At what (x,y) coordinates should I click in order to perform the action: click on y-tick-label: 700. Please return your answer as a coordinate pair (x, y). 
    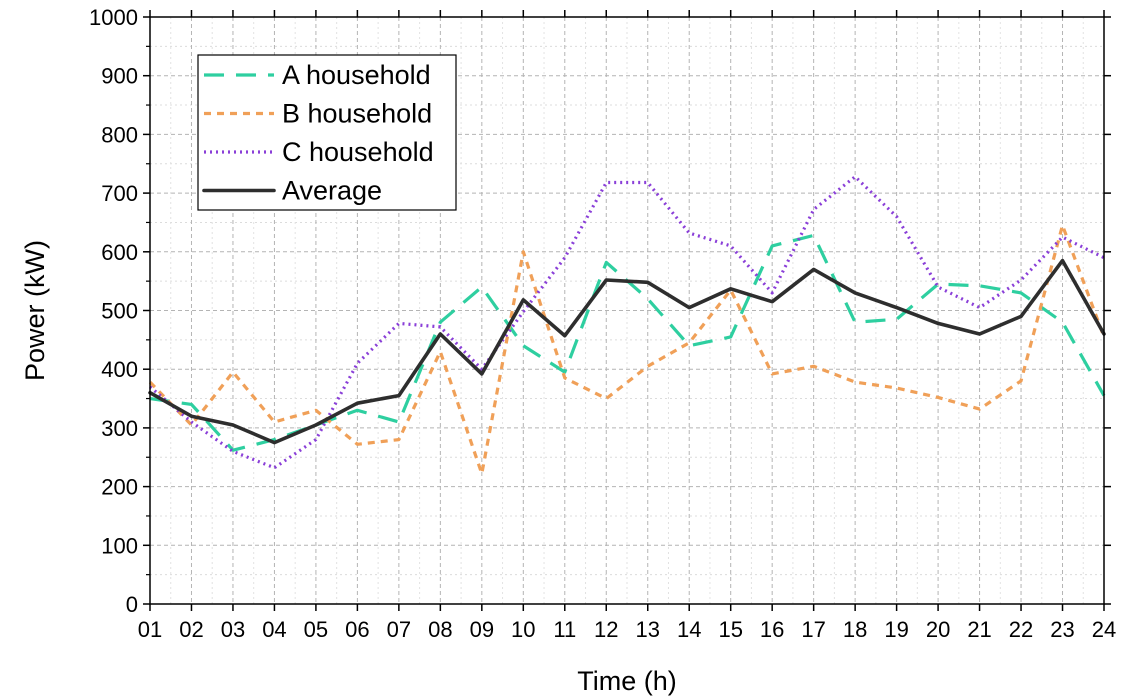
    Looking at the image, I should click on (119, 193).